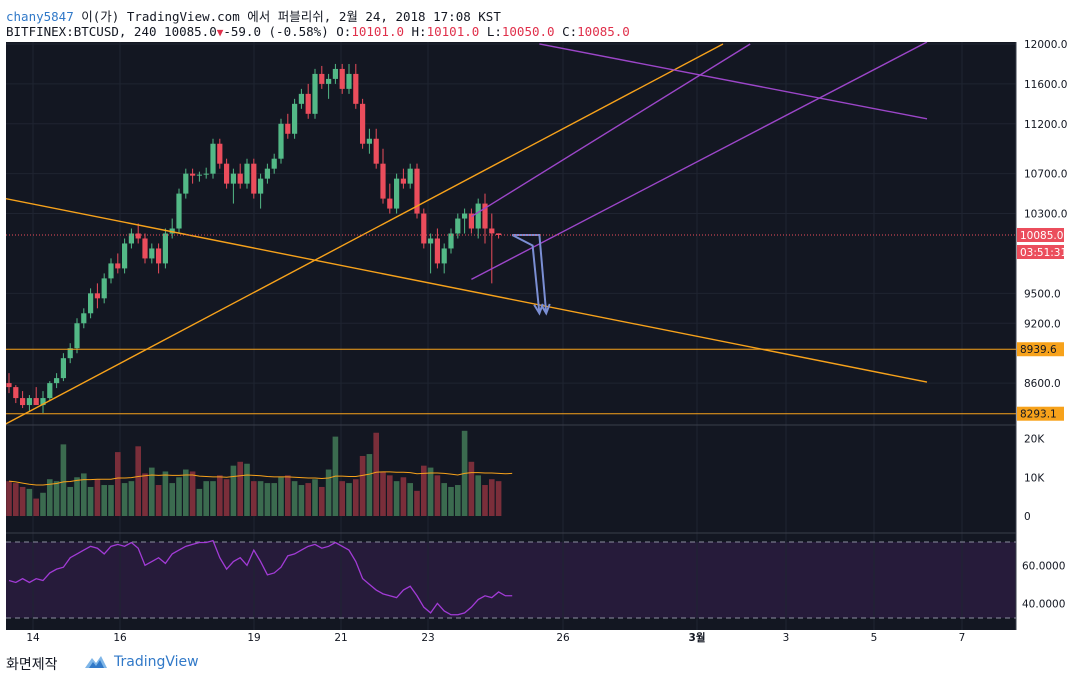 The height and width of the screenshot is (681, 1074). Describe the element at coordinates (537, 664) in the screenshot. I see `chart-footer: 화면제작 TradingView` at that location.